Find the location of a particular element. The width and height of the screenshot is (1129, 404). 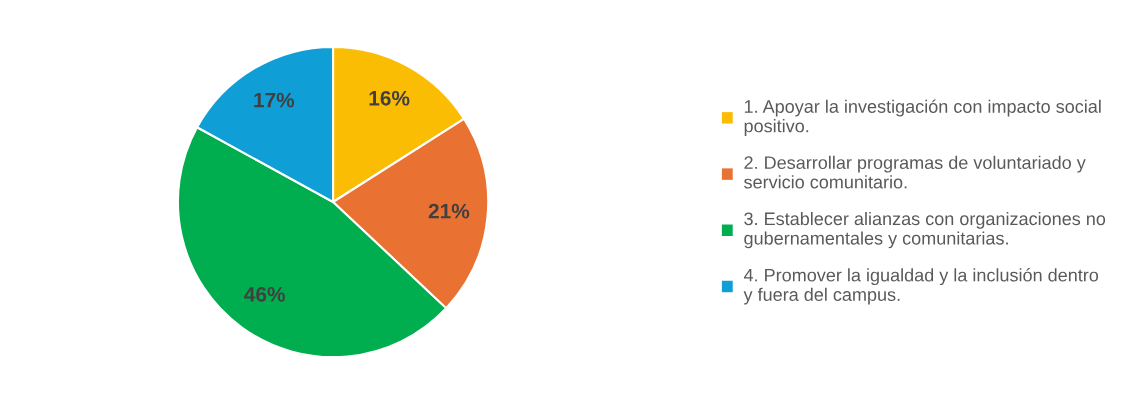

data-label: 16% is located at coordinates (389, 98).